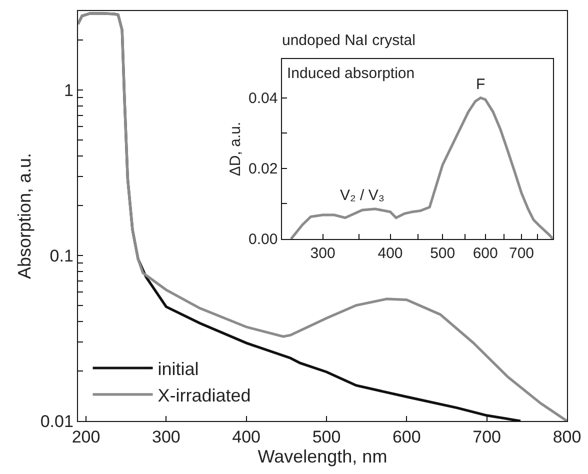  I want to click on x-tick-label: 800, so click(567, 437).